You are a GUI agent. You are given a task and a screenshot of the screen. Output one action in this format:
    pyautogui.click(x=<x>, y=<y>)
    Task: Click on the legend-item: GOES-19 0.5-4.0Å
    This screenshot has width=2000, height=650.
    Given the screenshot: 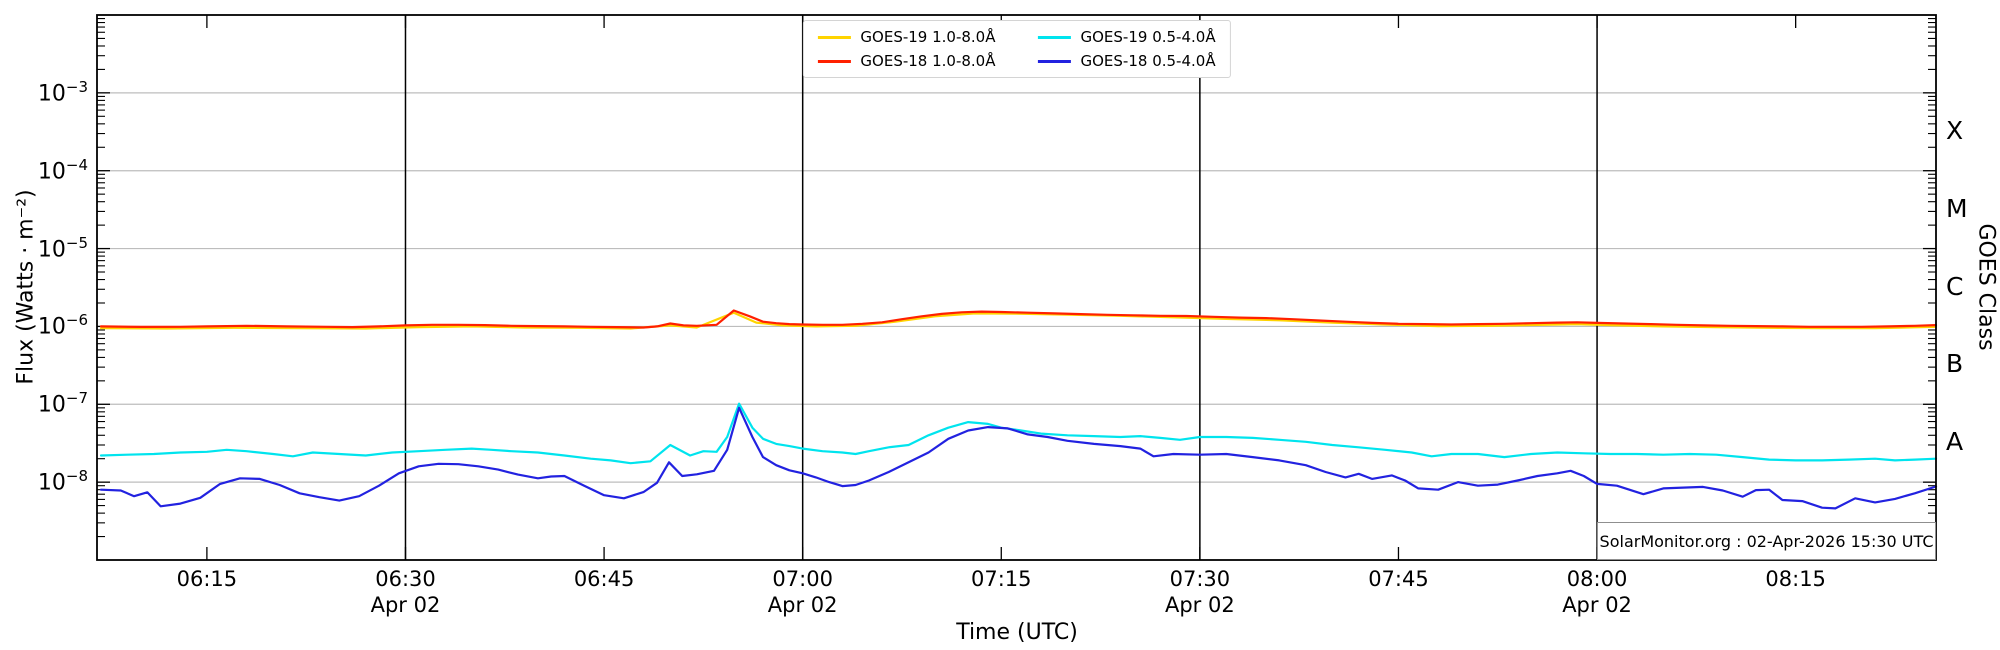 What is the action you would take?
    pyautogui.click(x=1126, y=37)
    